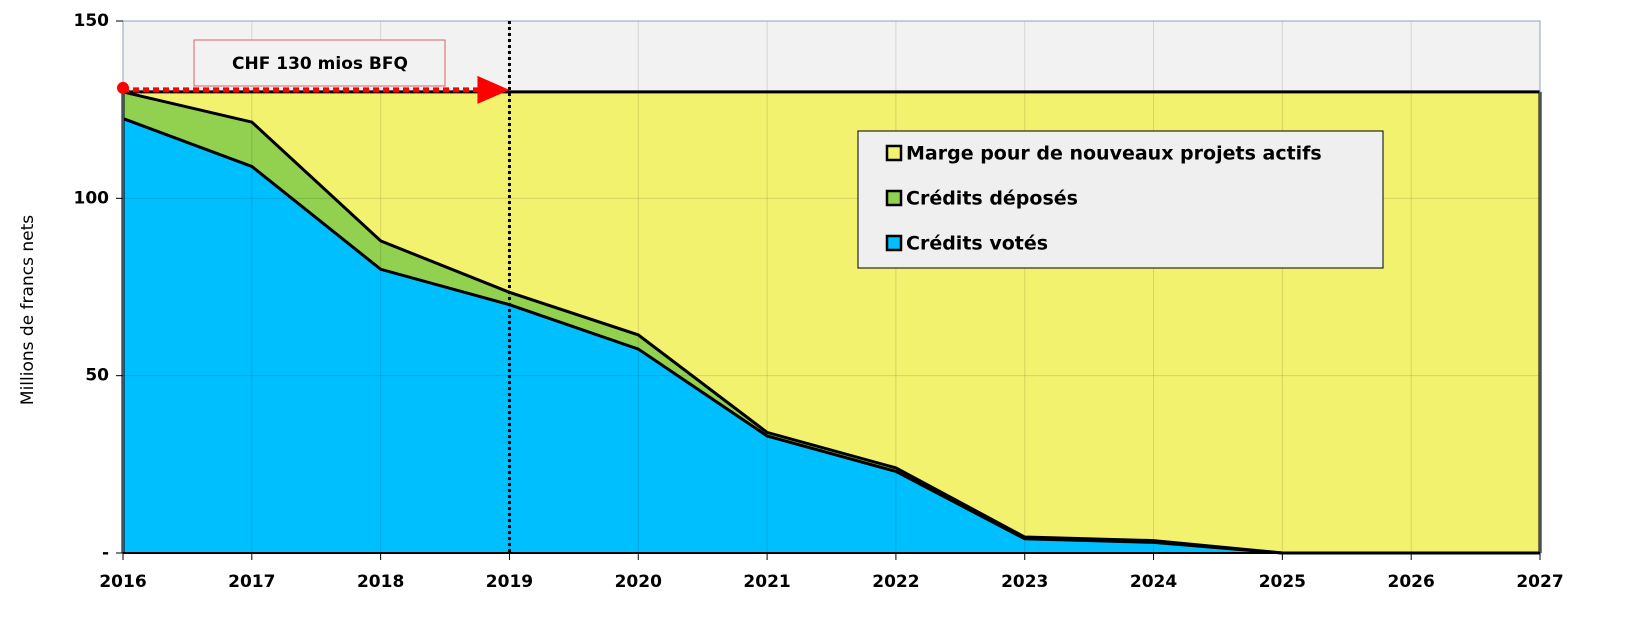  I want to click on annotation-box, so click(319, 63).